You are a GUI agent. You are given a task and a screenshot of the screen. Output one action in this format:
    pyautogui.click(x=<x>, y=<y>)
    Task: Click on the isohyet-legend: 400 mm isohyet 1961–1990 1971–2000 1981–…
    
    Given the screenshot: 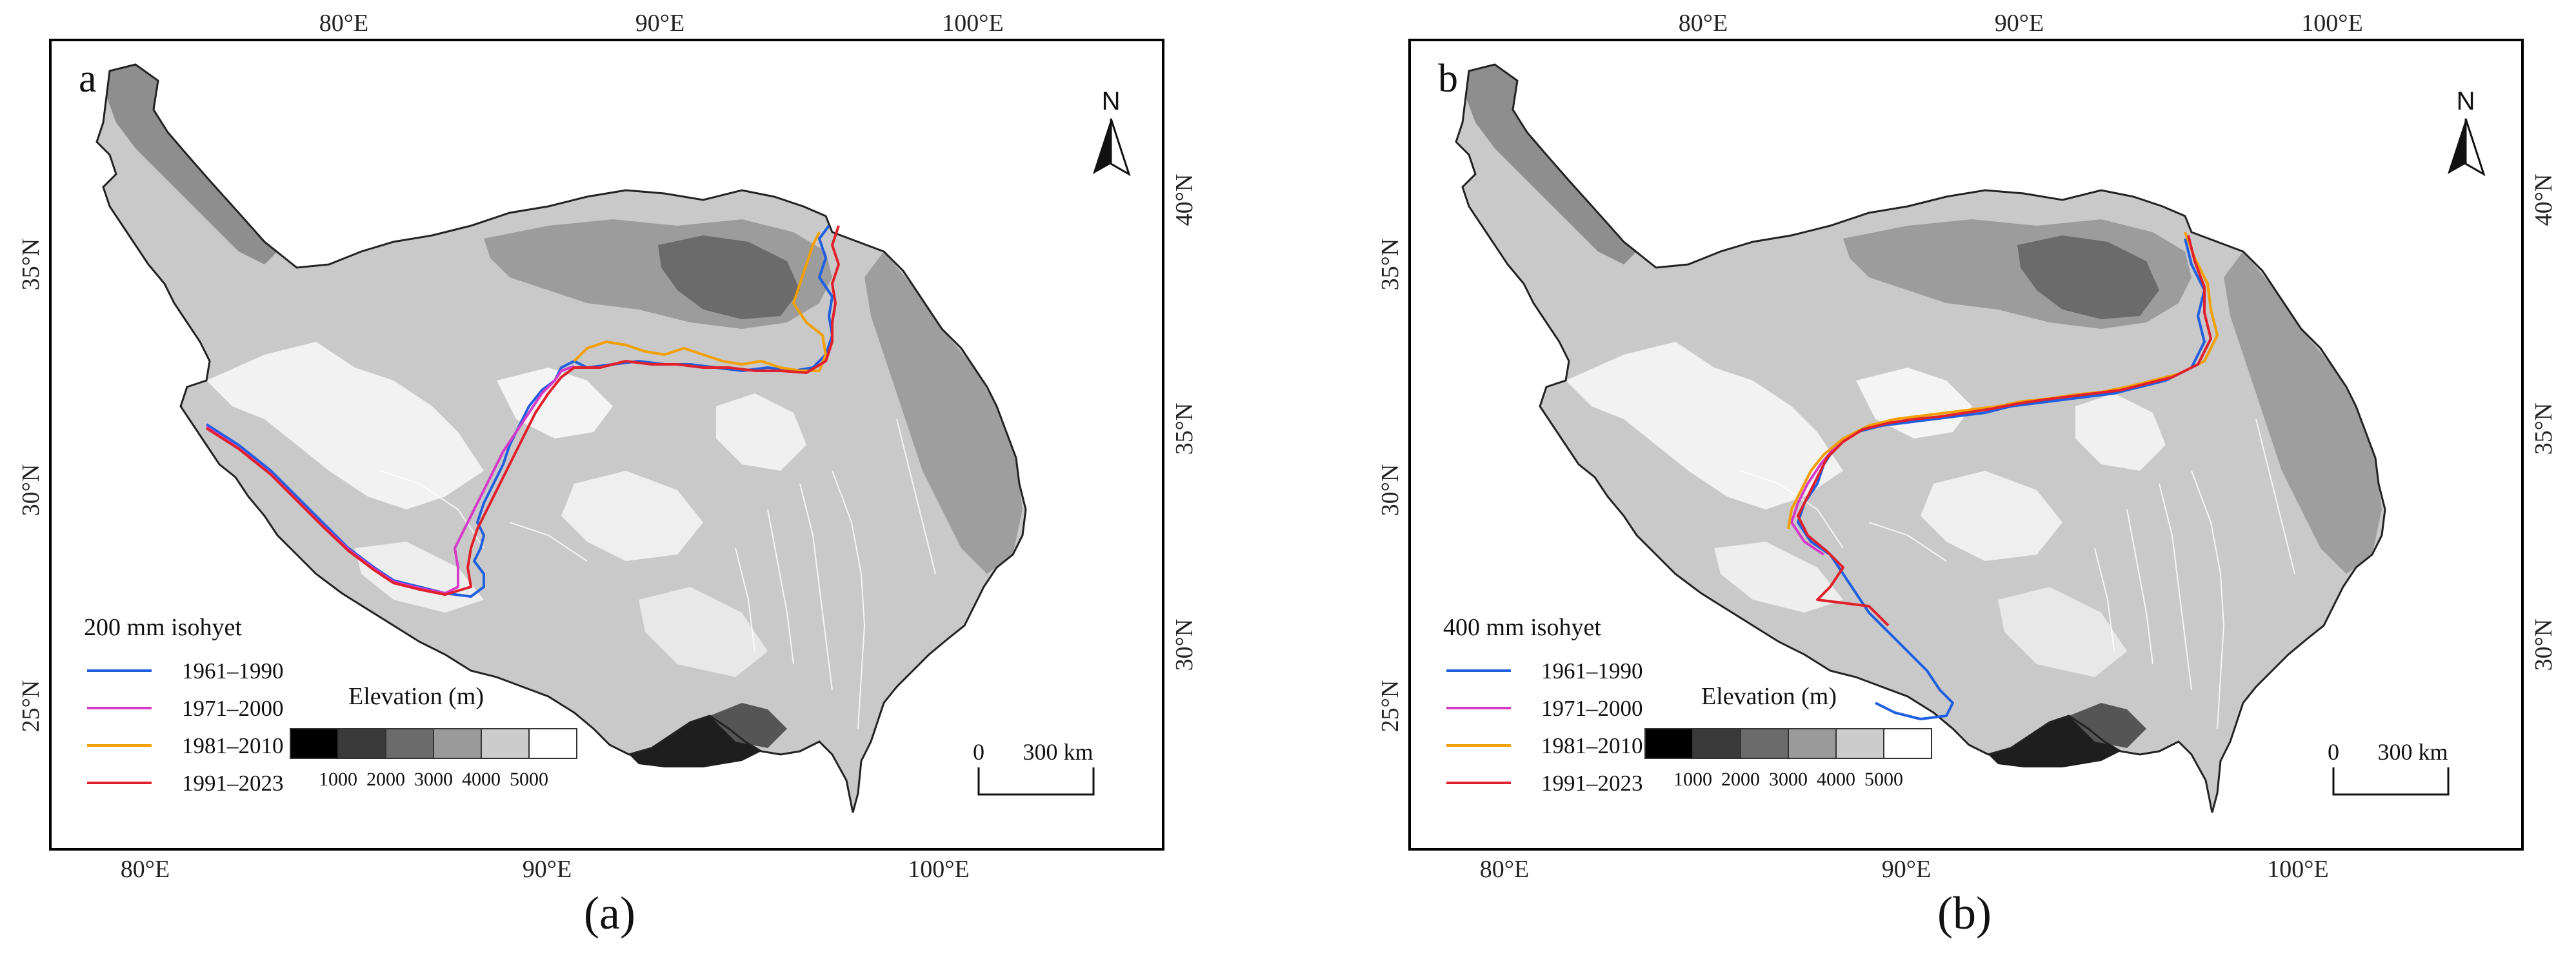 What is the action you would take?
    pyautogui.click(x=1543, y=705)
    